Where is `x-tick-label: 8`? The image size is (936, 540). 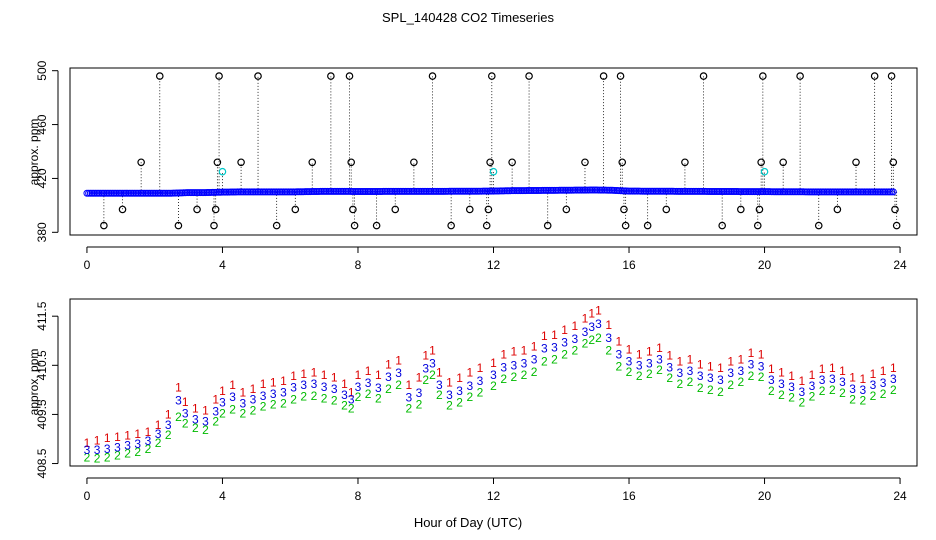
x-tick-label: 8 is located at coordinates (358, 496).